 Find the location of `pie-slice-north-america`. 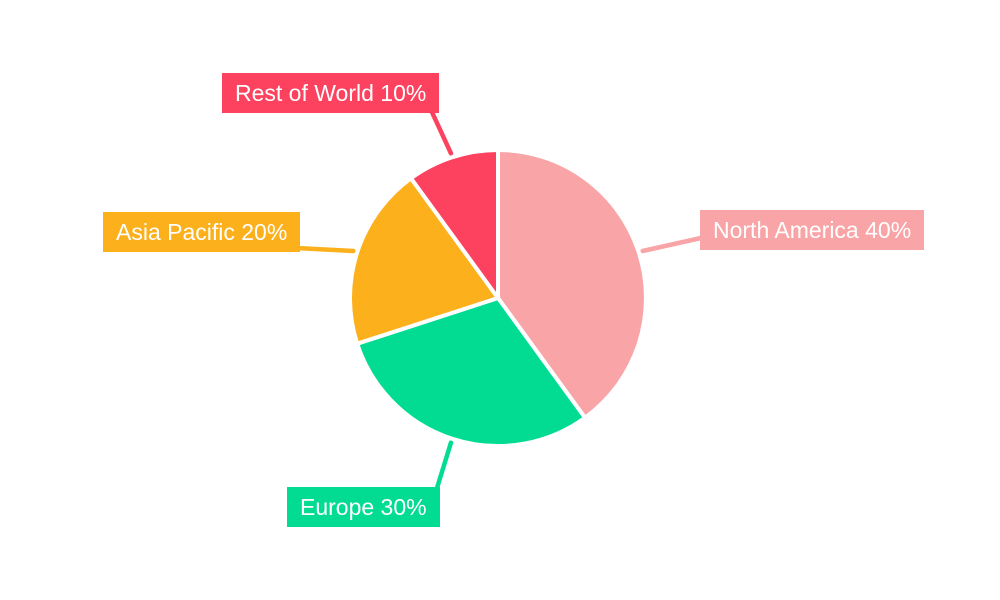

pie-slice-north-america is located at coordinates (572, 284).